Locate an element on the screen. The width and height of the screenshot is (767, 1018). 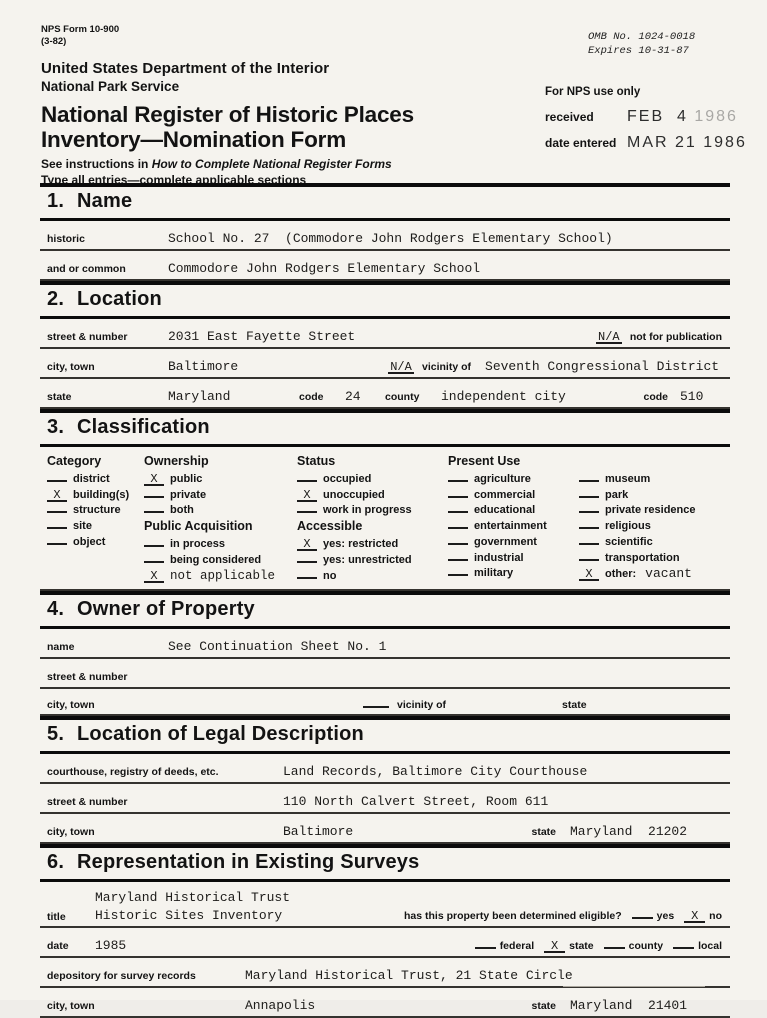
survey-title-label: title is located at coordinates (56, 917).